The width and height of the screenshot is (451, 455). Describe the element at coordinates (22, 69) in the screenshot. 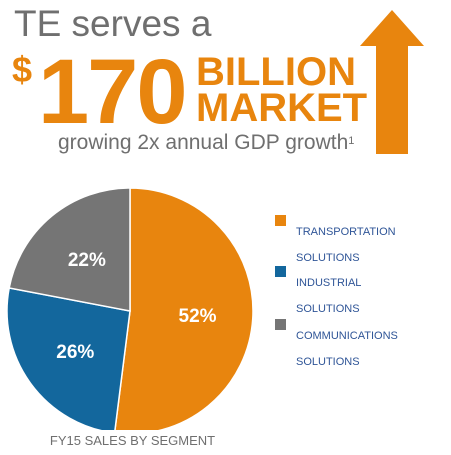

I see `currency-symbol: $` at that location.